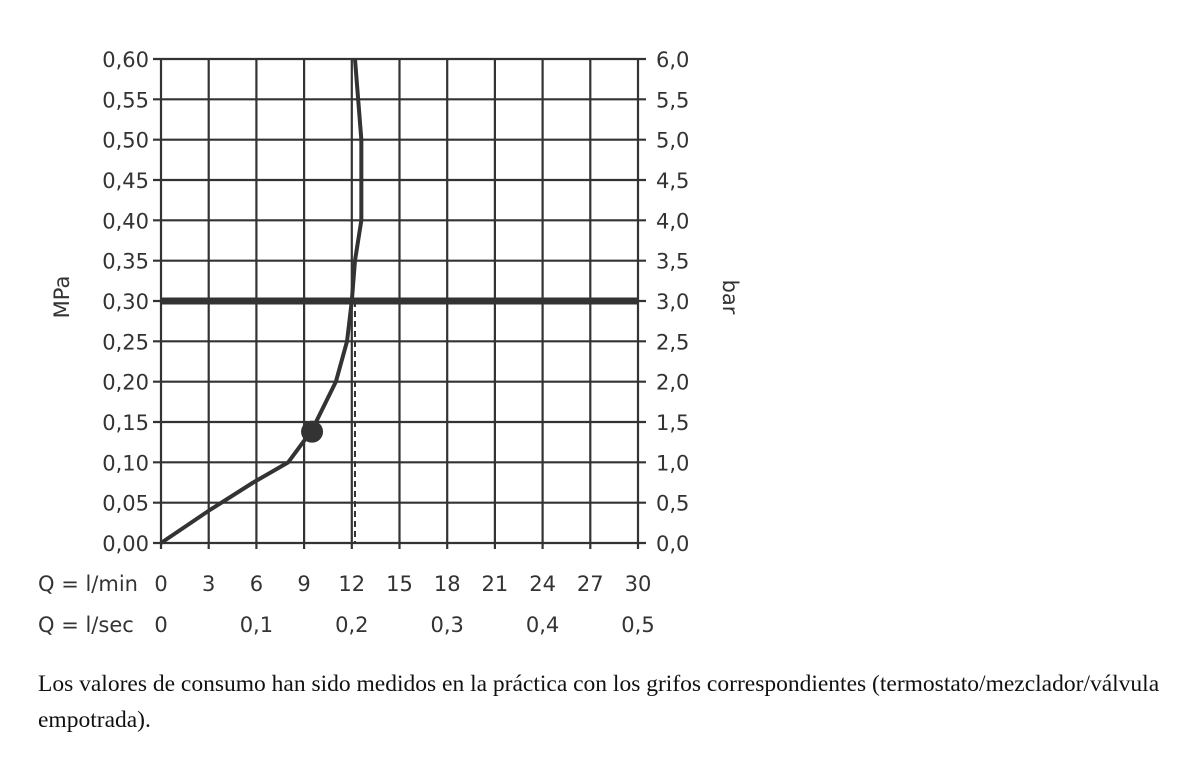  What do you see at coordinates (125, 544) in the screenshot?
I see `y-left-tick-label: 0,00` at bounding box center [125, 544].